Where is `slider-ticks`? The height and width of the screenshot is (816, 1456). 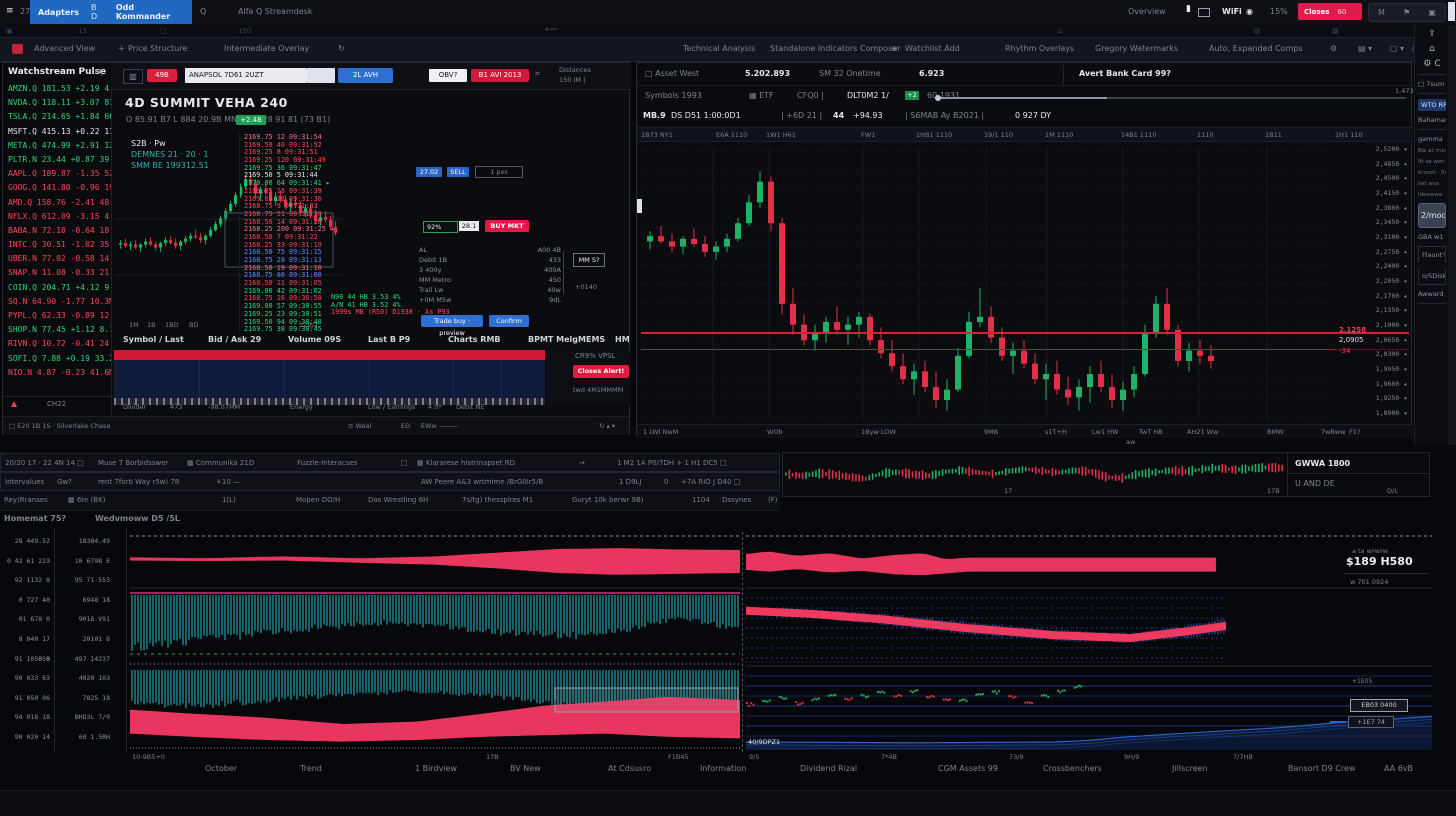 slider-ticks is located at coordinates (563, 273).